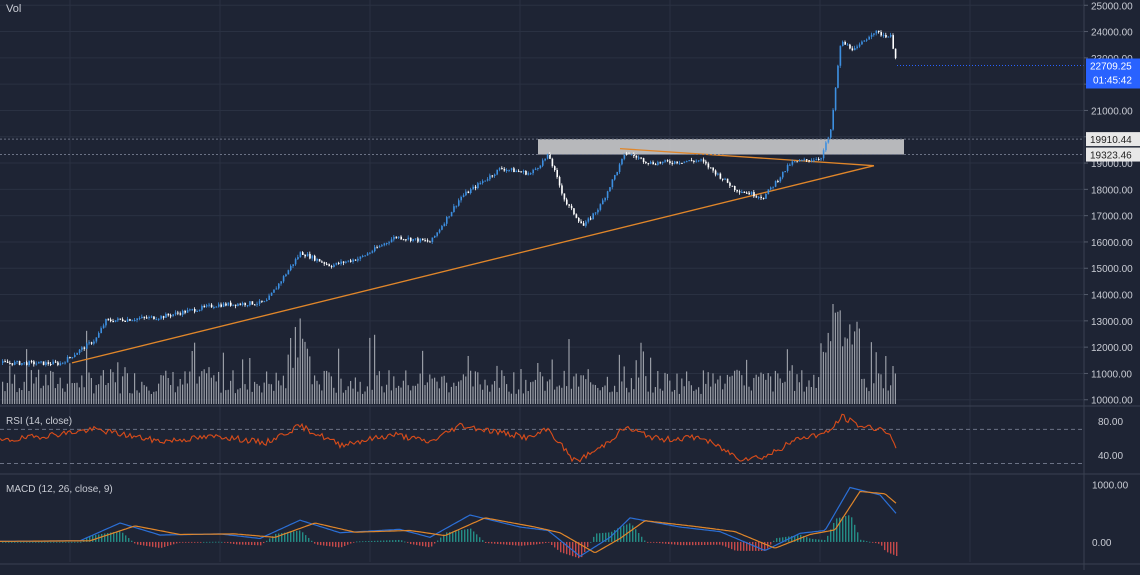 This screenshot has height=575, width=1140. What do you see at coordinates (1111, 156) in the screenshot?
I see `price-level-label: 19323.46` at bounding box center [1111, 156].